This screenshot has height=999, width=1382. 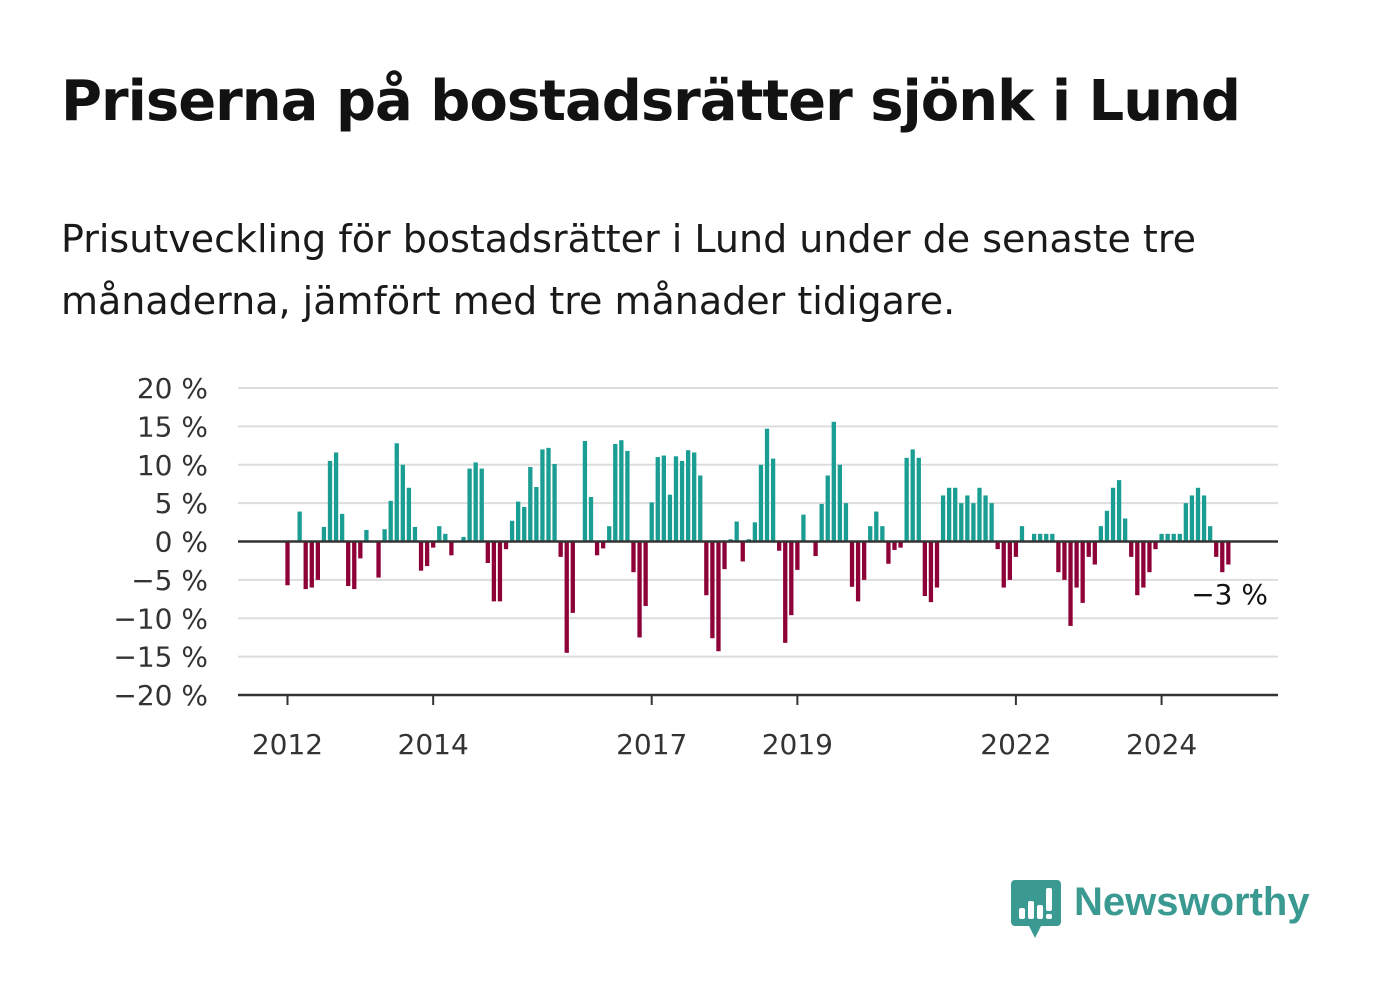 I want to click on y-tick-label: −15 %, so click(x=160, y=657).